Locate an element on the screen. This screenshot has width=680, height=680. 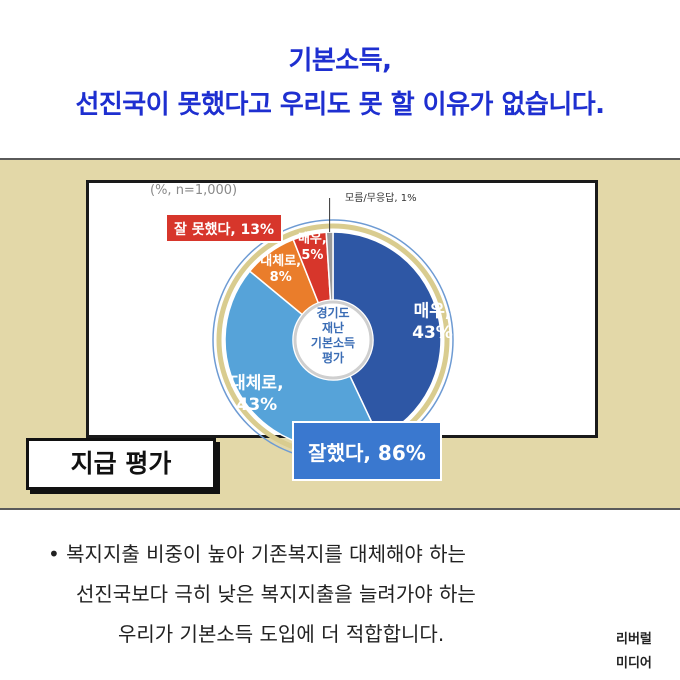
center-label-1: 재난 is located at coordinates (333, 328).